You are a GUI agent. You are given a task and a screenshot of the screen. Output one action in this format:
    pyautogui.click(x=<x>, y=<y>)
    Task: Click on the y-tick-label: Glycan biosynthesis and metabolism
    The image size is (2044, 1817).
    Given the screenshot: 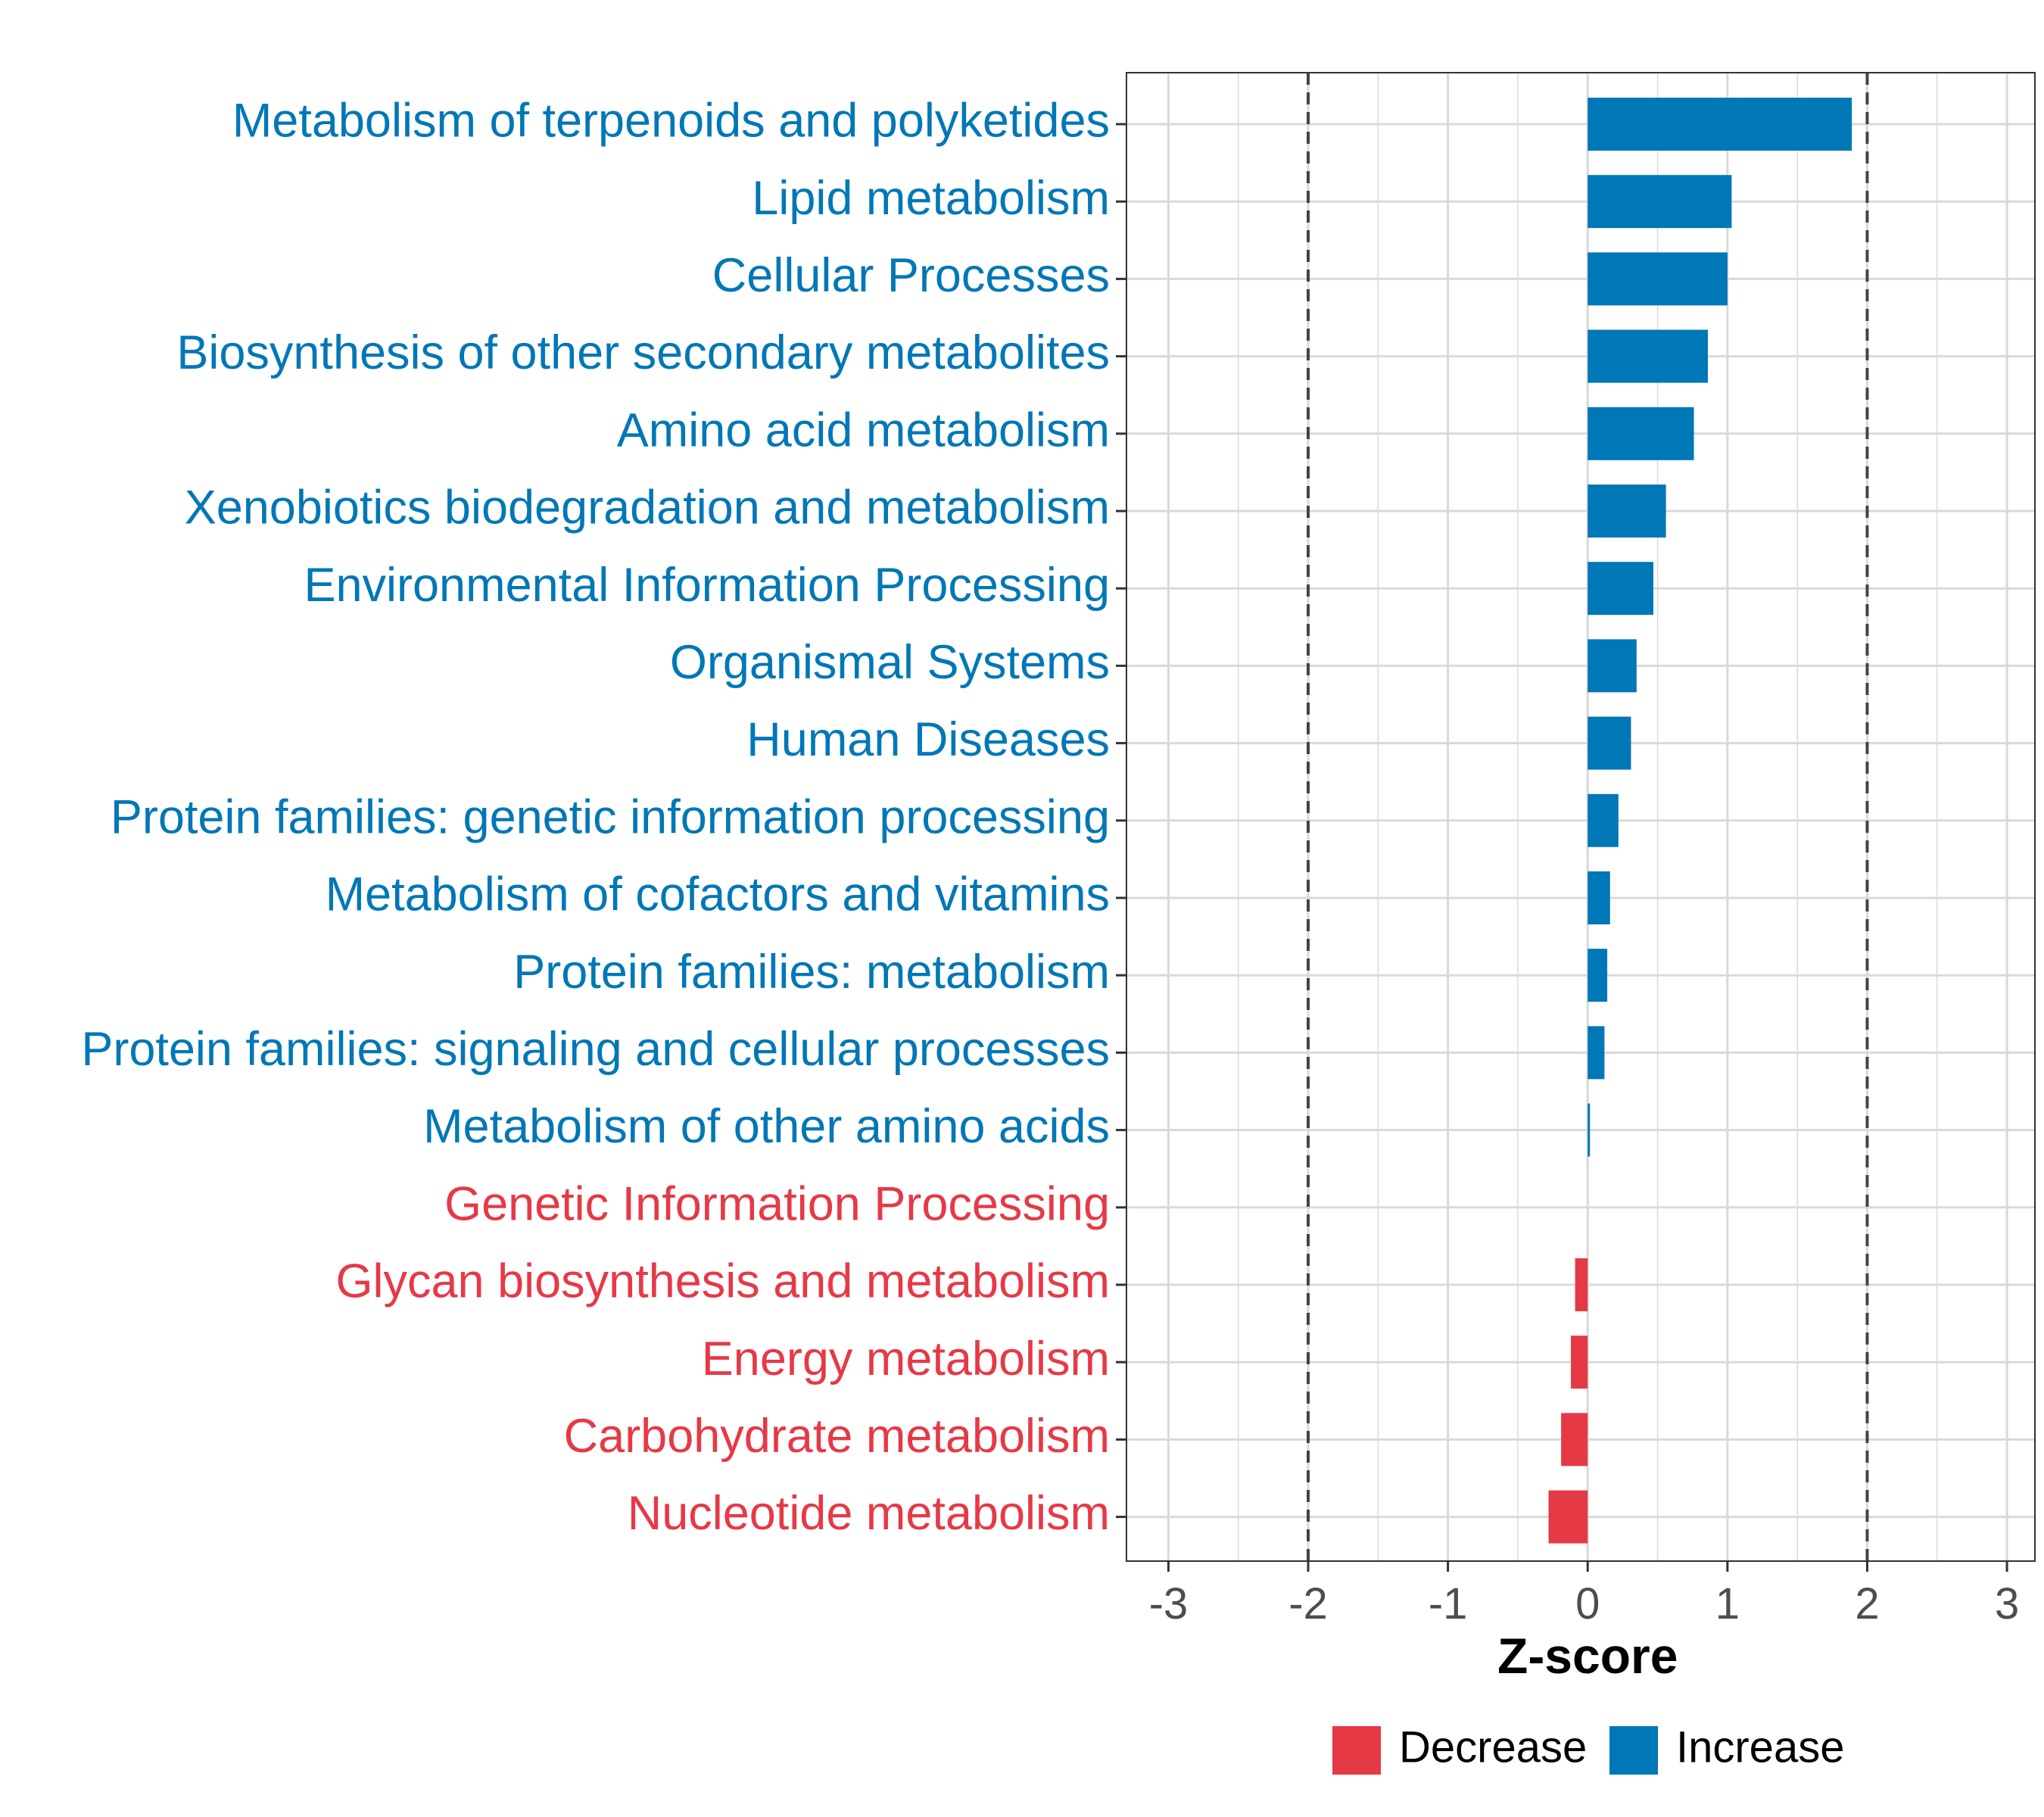 What is the action you would take?
    pyautogui.click(x=723, y=1281)
    